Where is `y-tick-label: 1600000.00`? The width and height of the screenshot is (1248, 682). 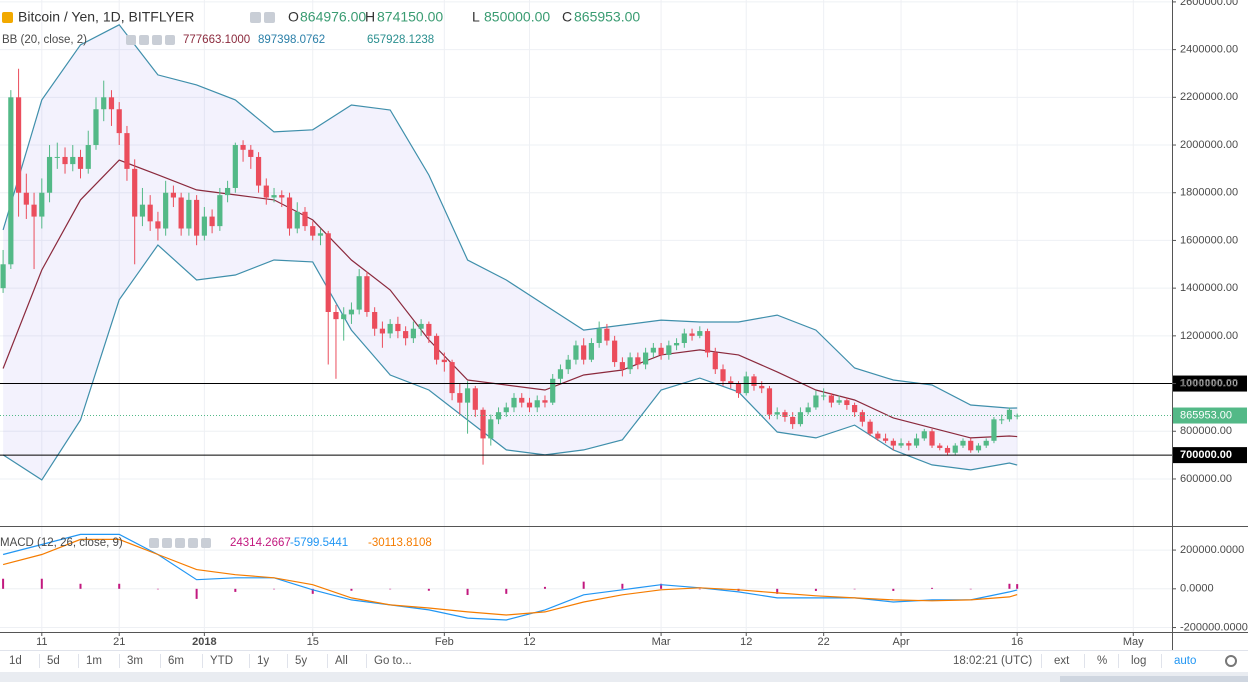 y-tick-label: 1600000.00 is located at coordinates (1209, 240).